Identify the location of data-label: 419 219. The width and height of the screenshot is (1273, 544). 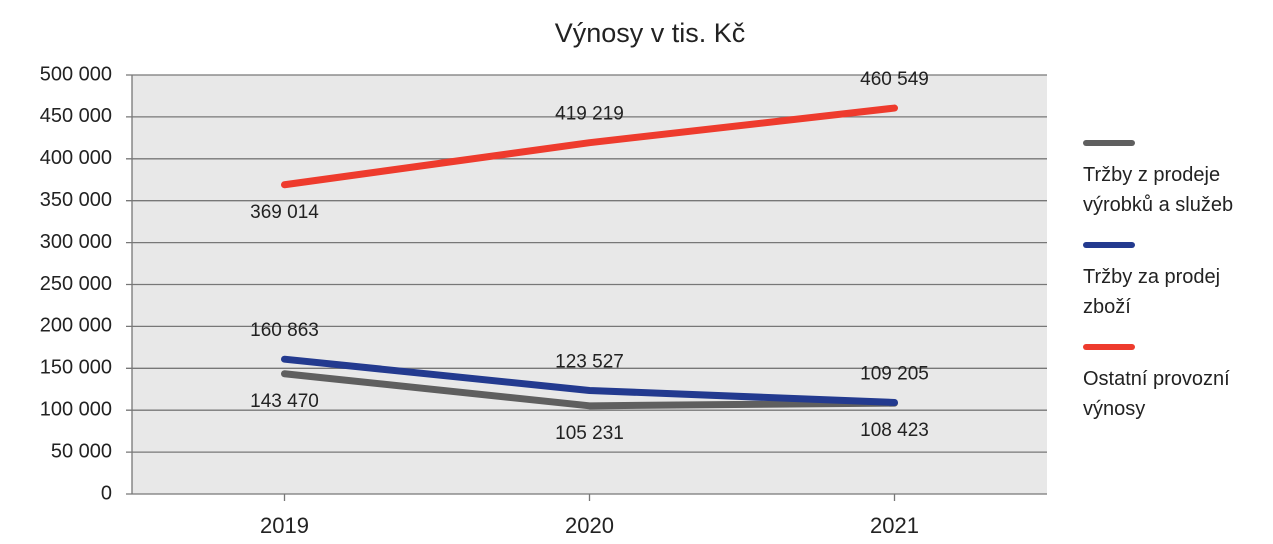
(589, 114).